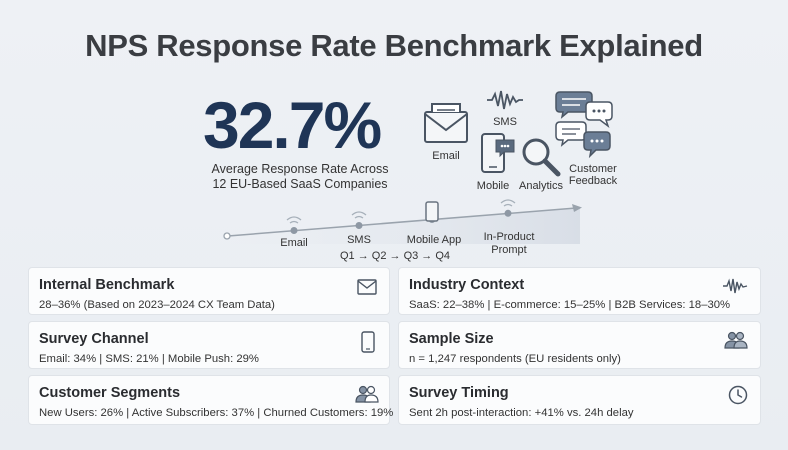 This screenshot has height=450, width=788. What do you see at coordinates (368, 342) in the screenshot?
I see `phone-icon` at bounding box center [368, 342].